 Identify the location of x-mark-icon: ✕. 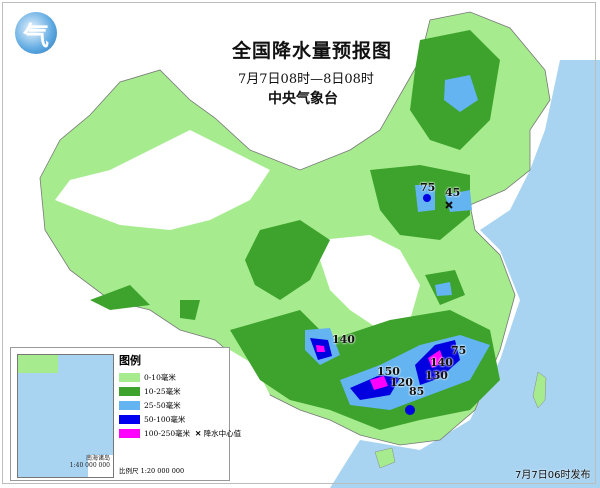
(198, 433).